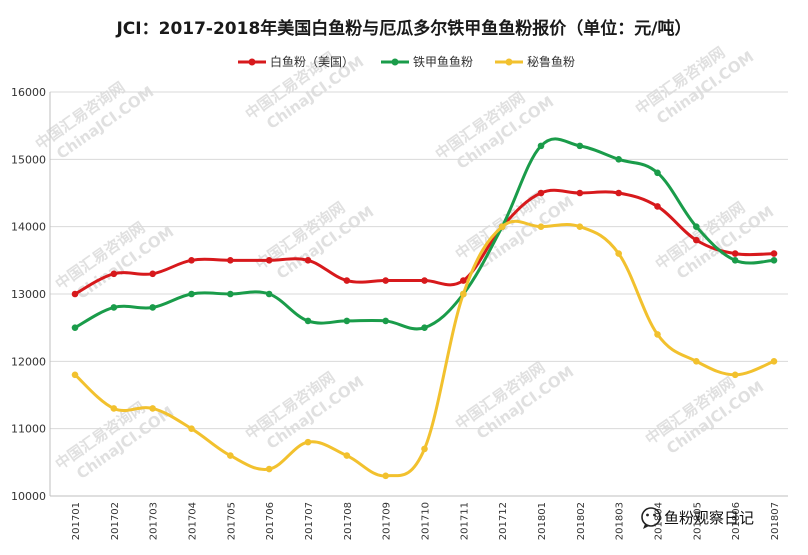 The image size is (808, 555). I want to click on x-tick-label: 201708, so click(348, 521).